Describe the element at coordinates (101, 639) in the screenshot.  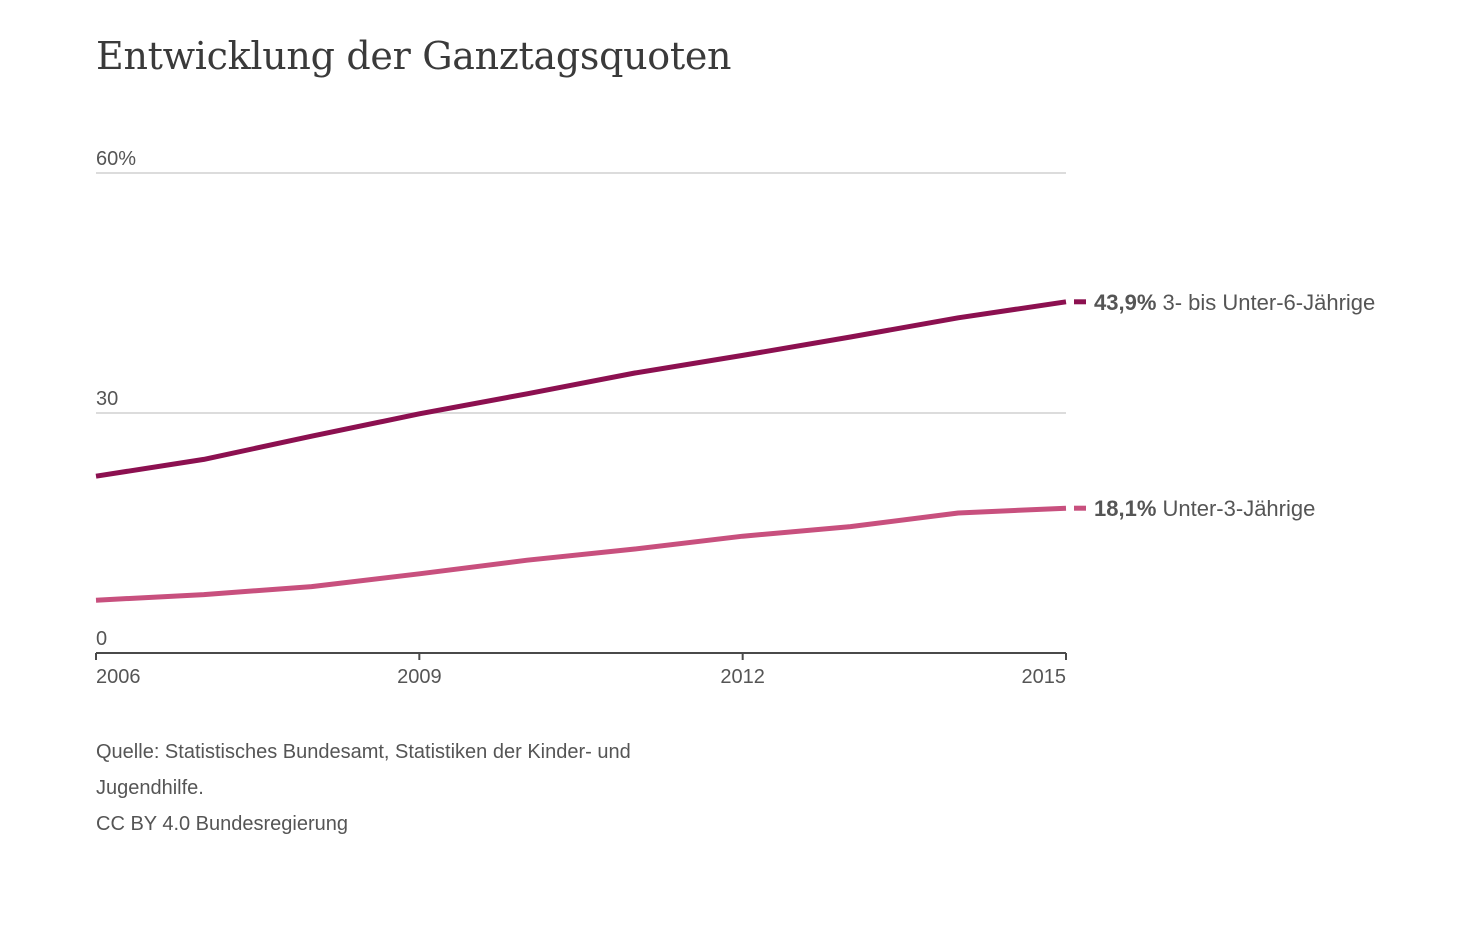
I see `y-tick-label: 0` at that location.